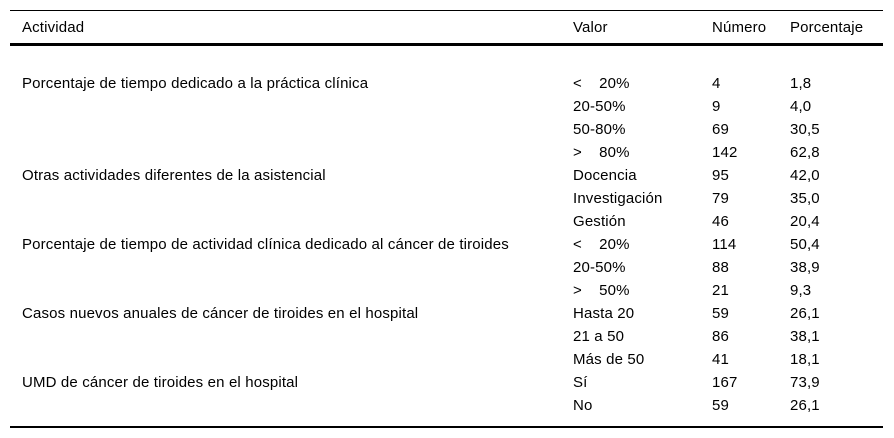  Describe the element at coordinates (720, 129) in the screenshot. I see `cell-numero: 69` at that location.